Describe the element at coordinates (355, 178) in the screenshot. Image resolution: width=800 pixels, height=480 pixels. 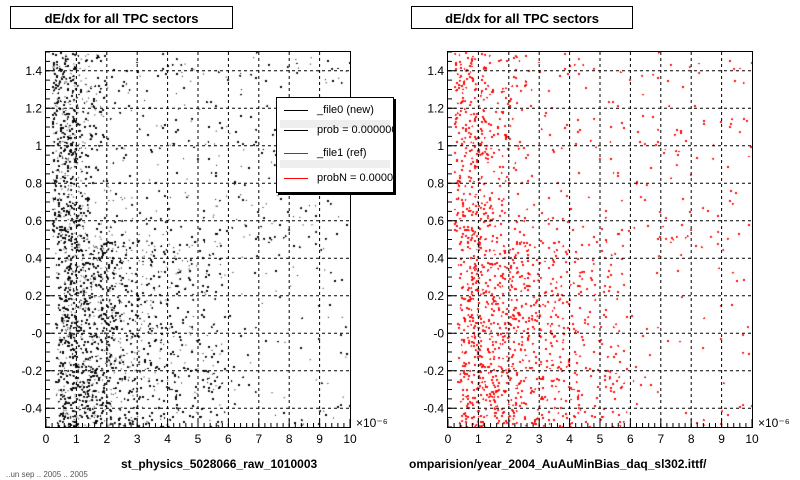
I see `legend-label: probN = 0.000000` at that location.